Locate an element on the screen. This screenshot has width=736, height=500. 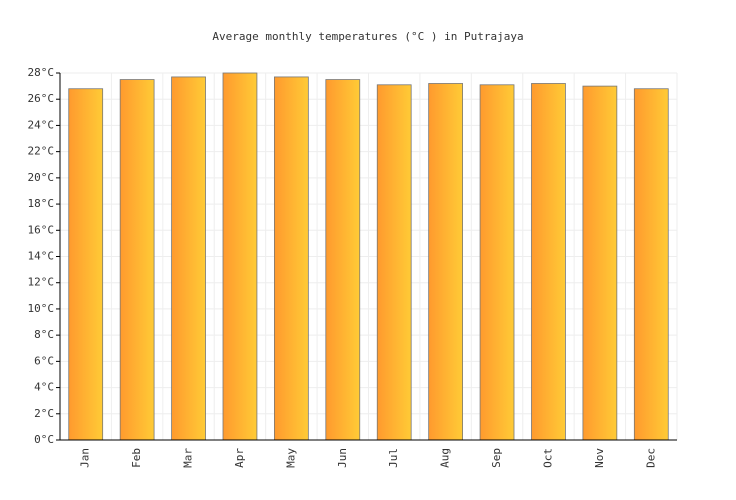
y-tick-label: 28°C is located at coordinates (41, 72).